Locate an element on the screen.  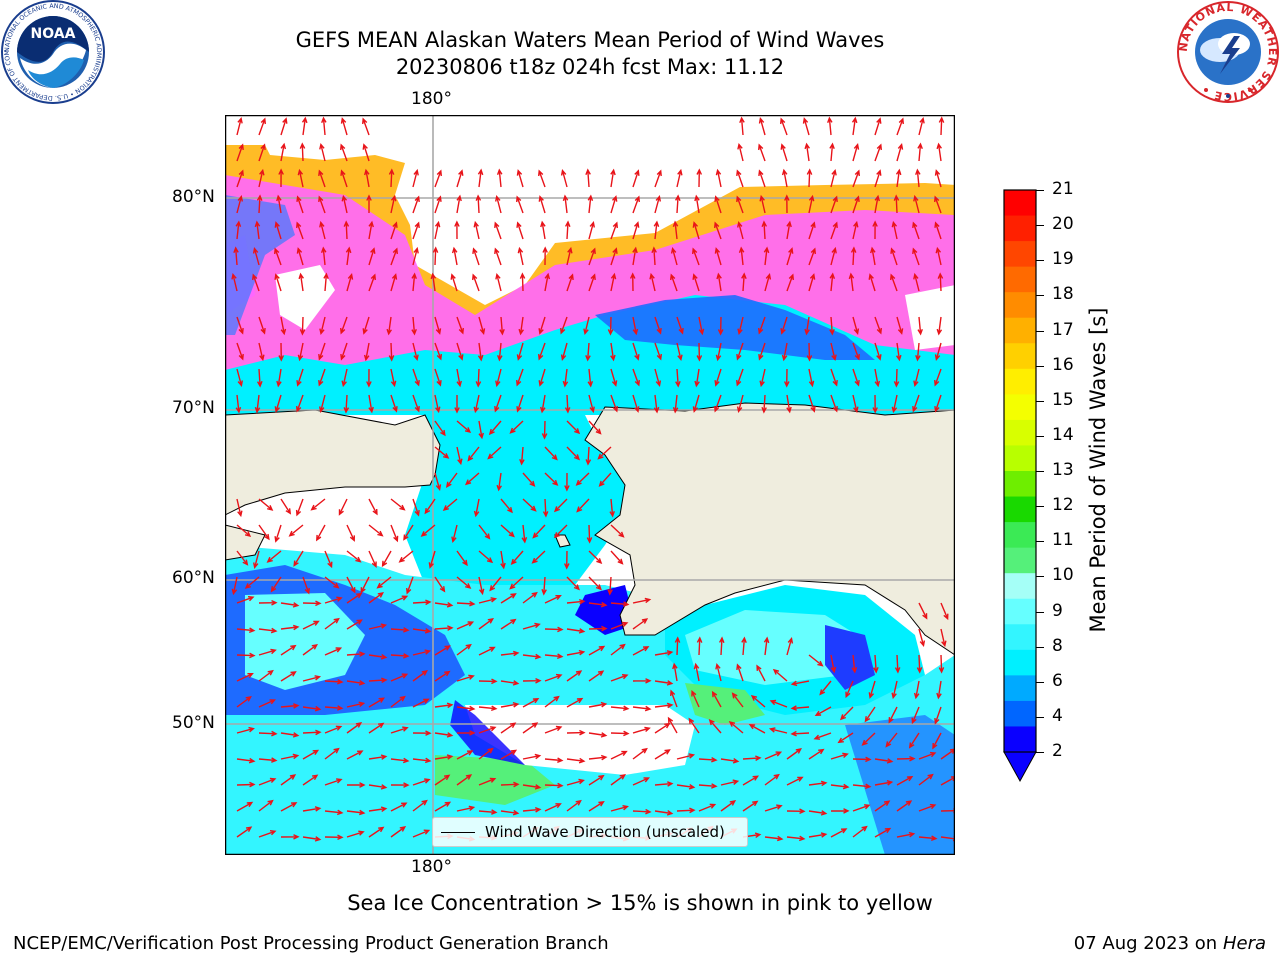
legend-label: Wind Wave Direction (unscaled) is located at coordinates (605, 832).